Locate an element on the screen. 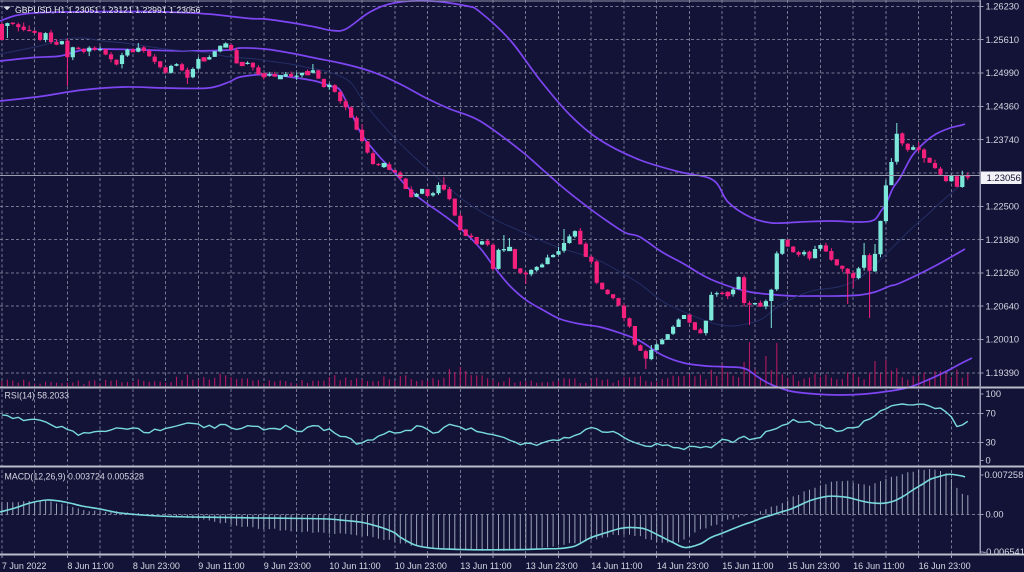 The image size is (1024, 572). svg-text: 9 Jun 11:00 is located at coordinates (221, 566).